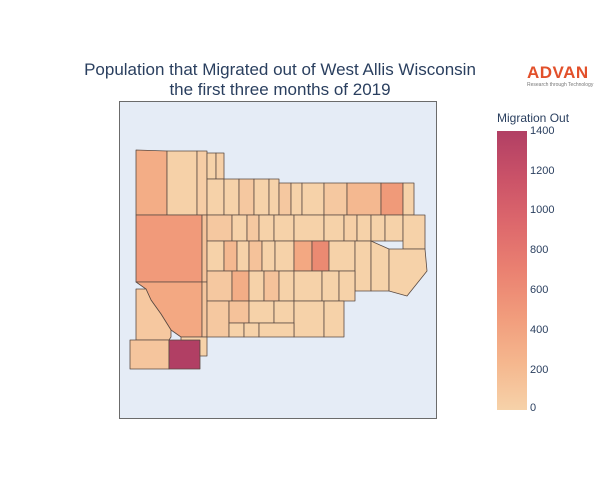  What do you see at coordinates (533, 118) in the screenshot?
I see `colorbar-title: Migration Out` at bounding box center [533, 118].